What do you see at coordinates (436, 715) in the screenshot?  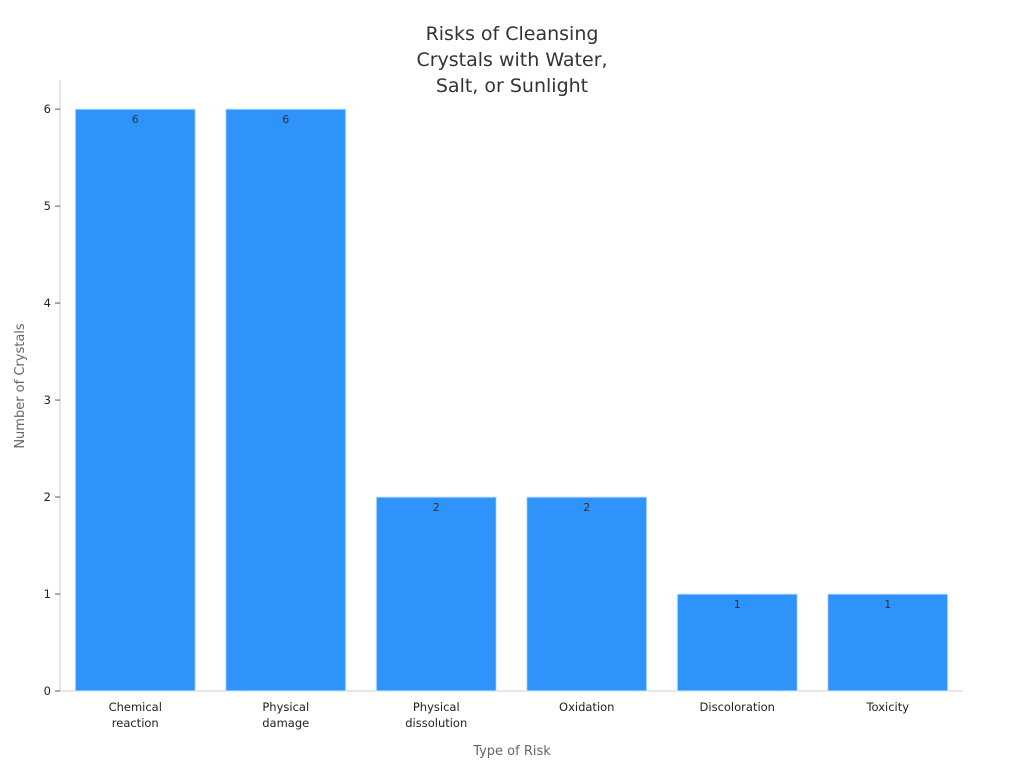 I see `x-tick-label: Physical dissolution` at bounding box center [436, 715].